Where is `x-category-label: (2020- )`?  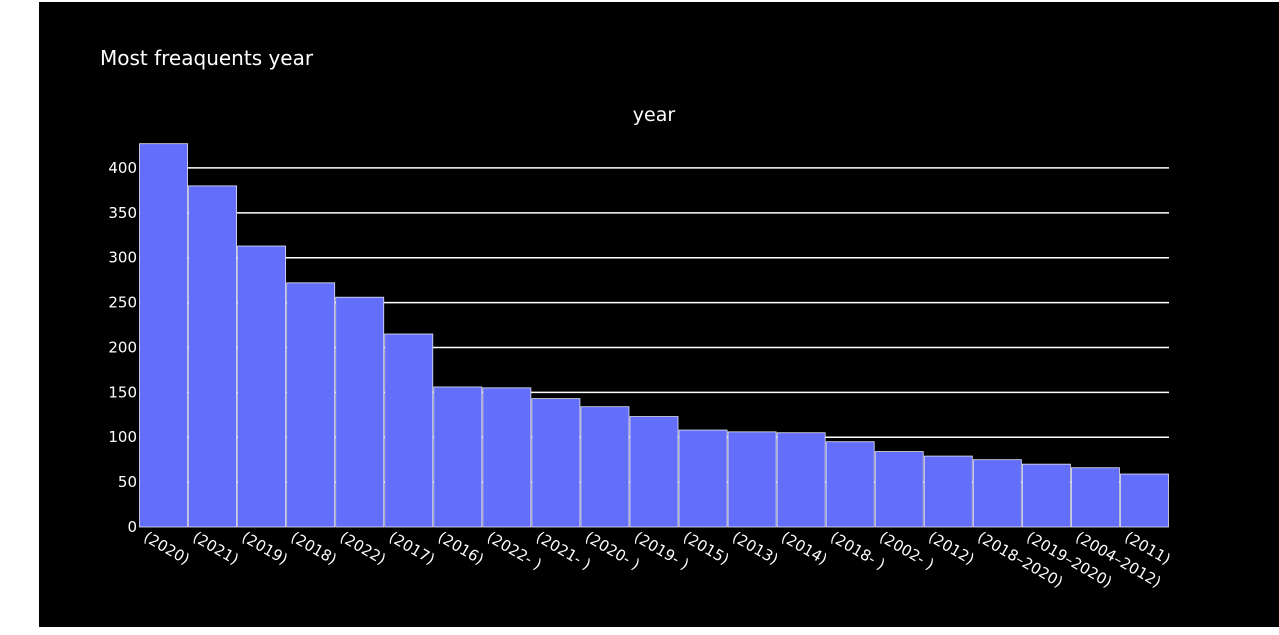
x-category-label: (2020- ) is located at coordinates (612, 551).